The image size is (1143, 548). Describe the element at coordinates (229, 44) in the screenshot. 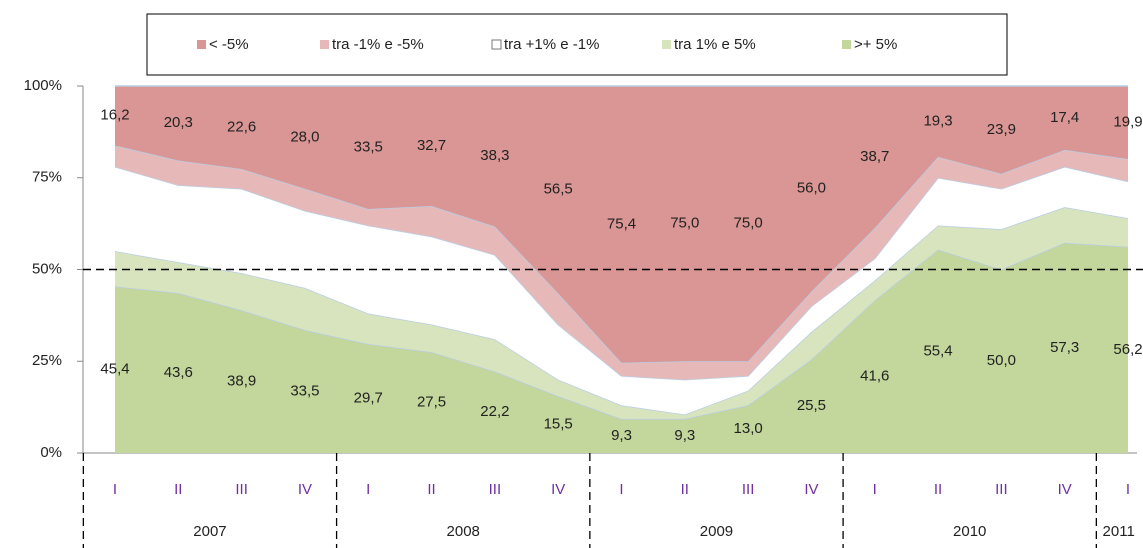

I see `legend-label: < -5%` at that location.